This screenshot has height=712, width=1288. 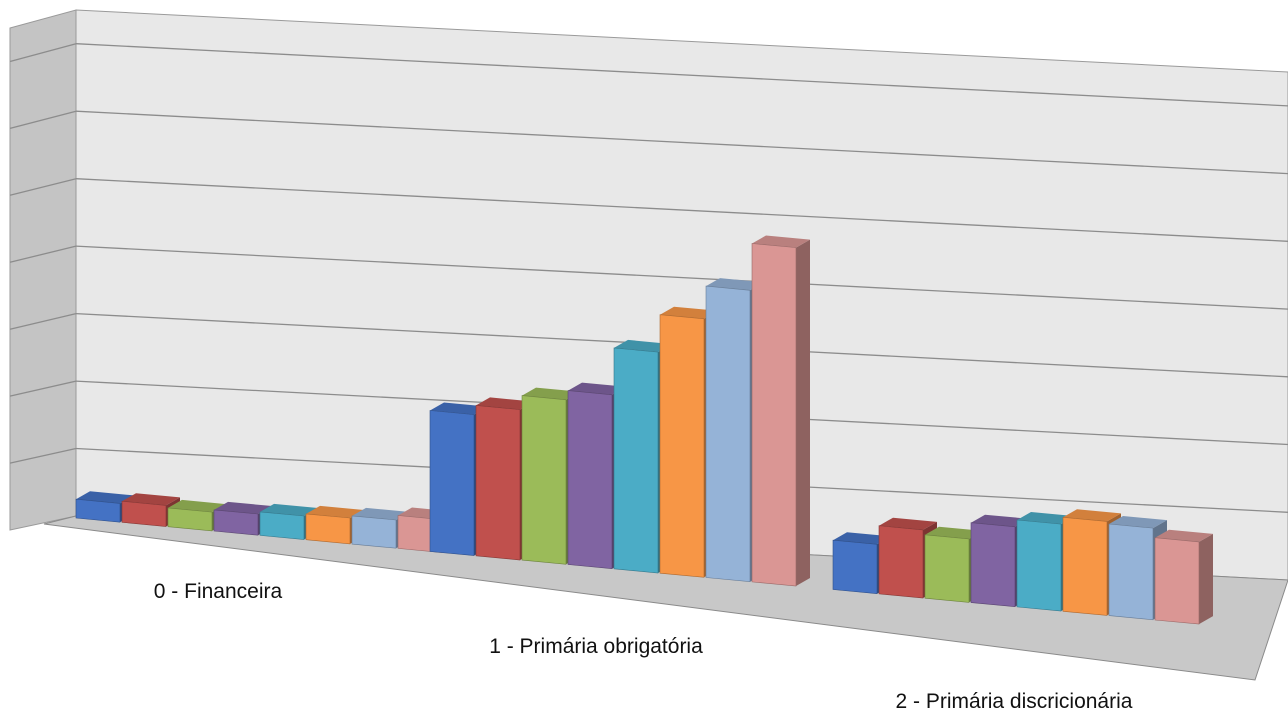 What do you see at coordinates (1014, 701) in the screenshot?
I see `category-label-2: 2 - Primária discricionária` at bounding box center [1014, 701].